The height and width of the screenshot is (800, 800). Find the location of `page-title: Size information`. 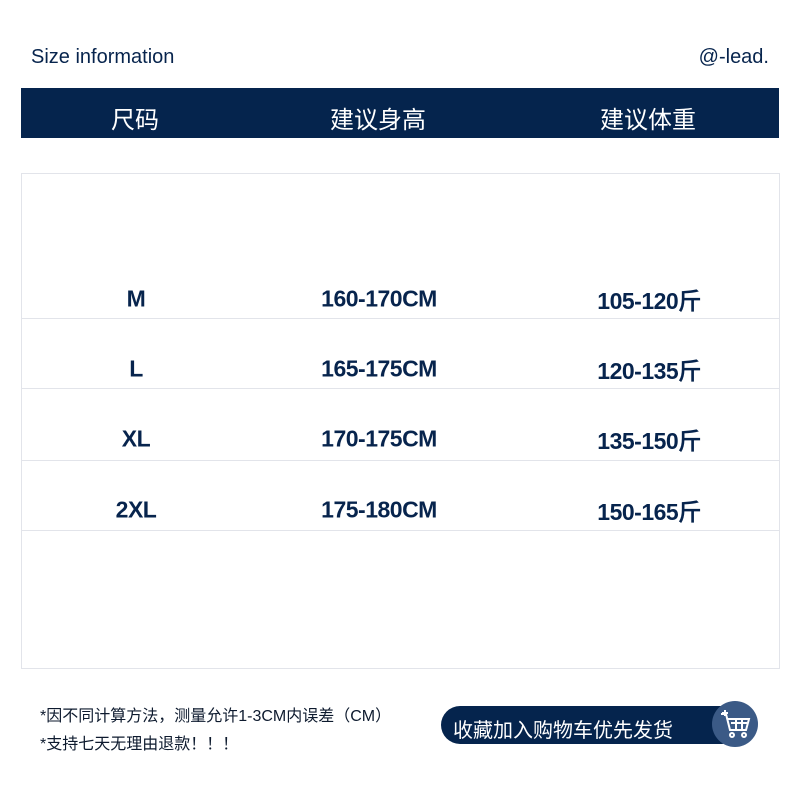

page-title: Size information is located at coordinates (103, 57).